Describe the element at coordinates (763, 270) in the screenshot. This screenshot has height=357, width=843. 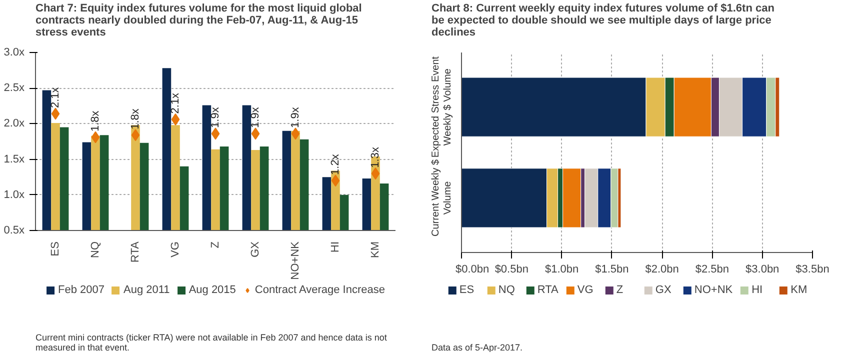
I see `x-tick-label: $3.0bn` at that location.